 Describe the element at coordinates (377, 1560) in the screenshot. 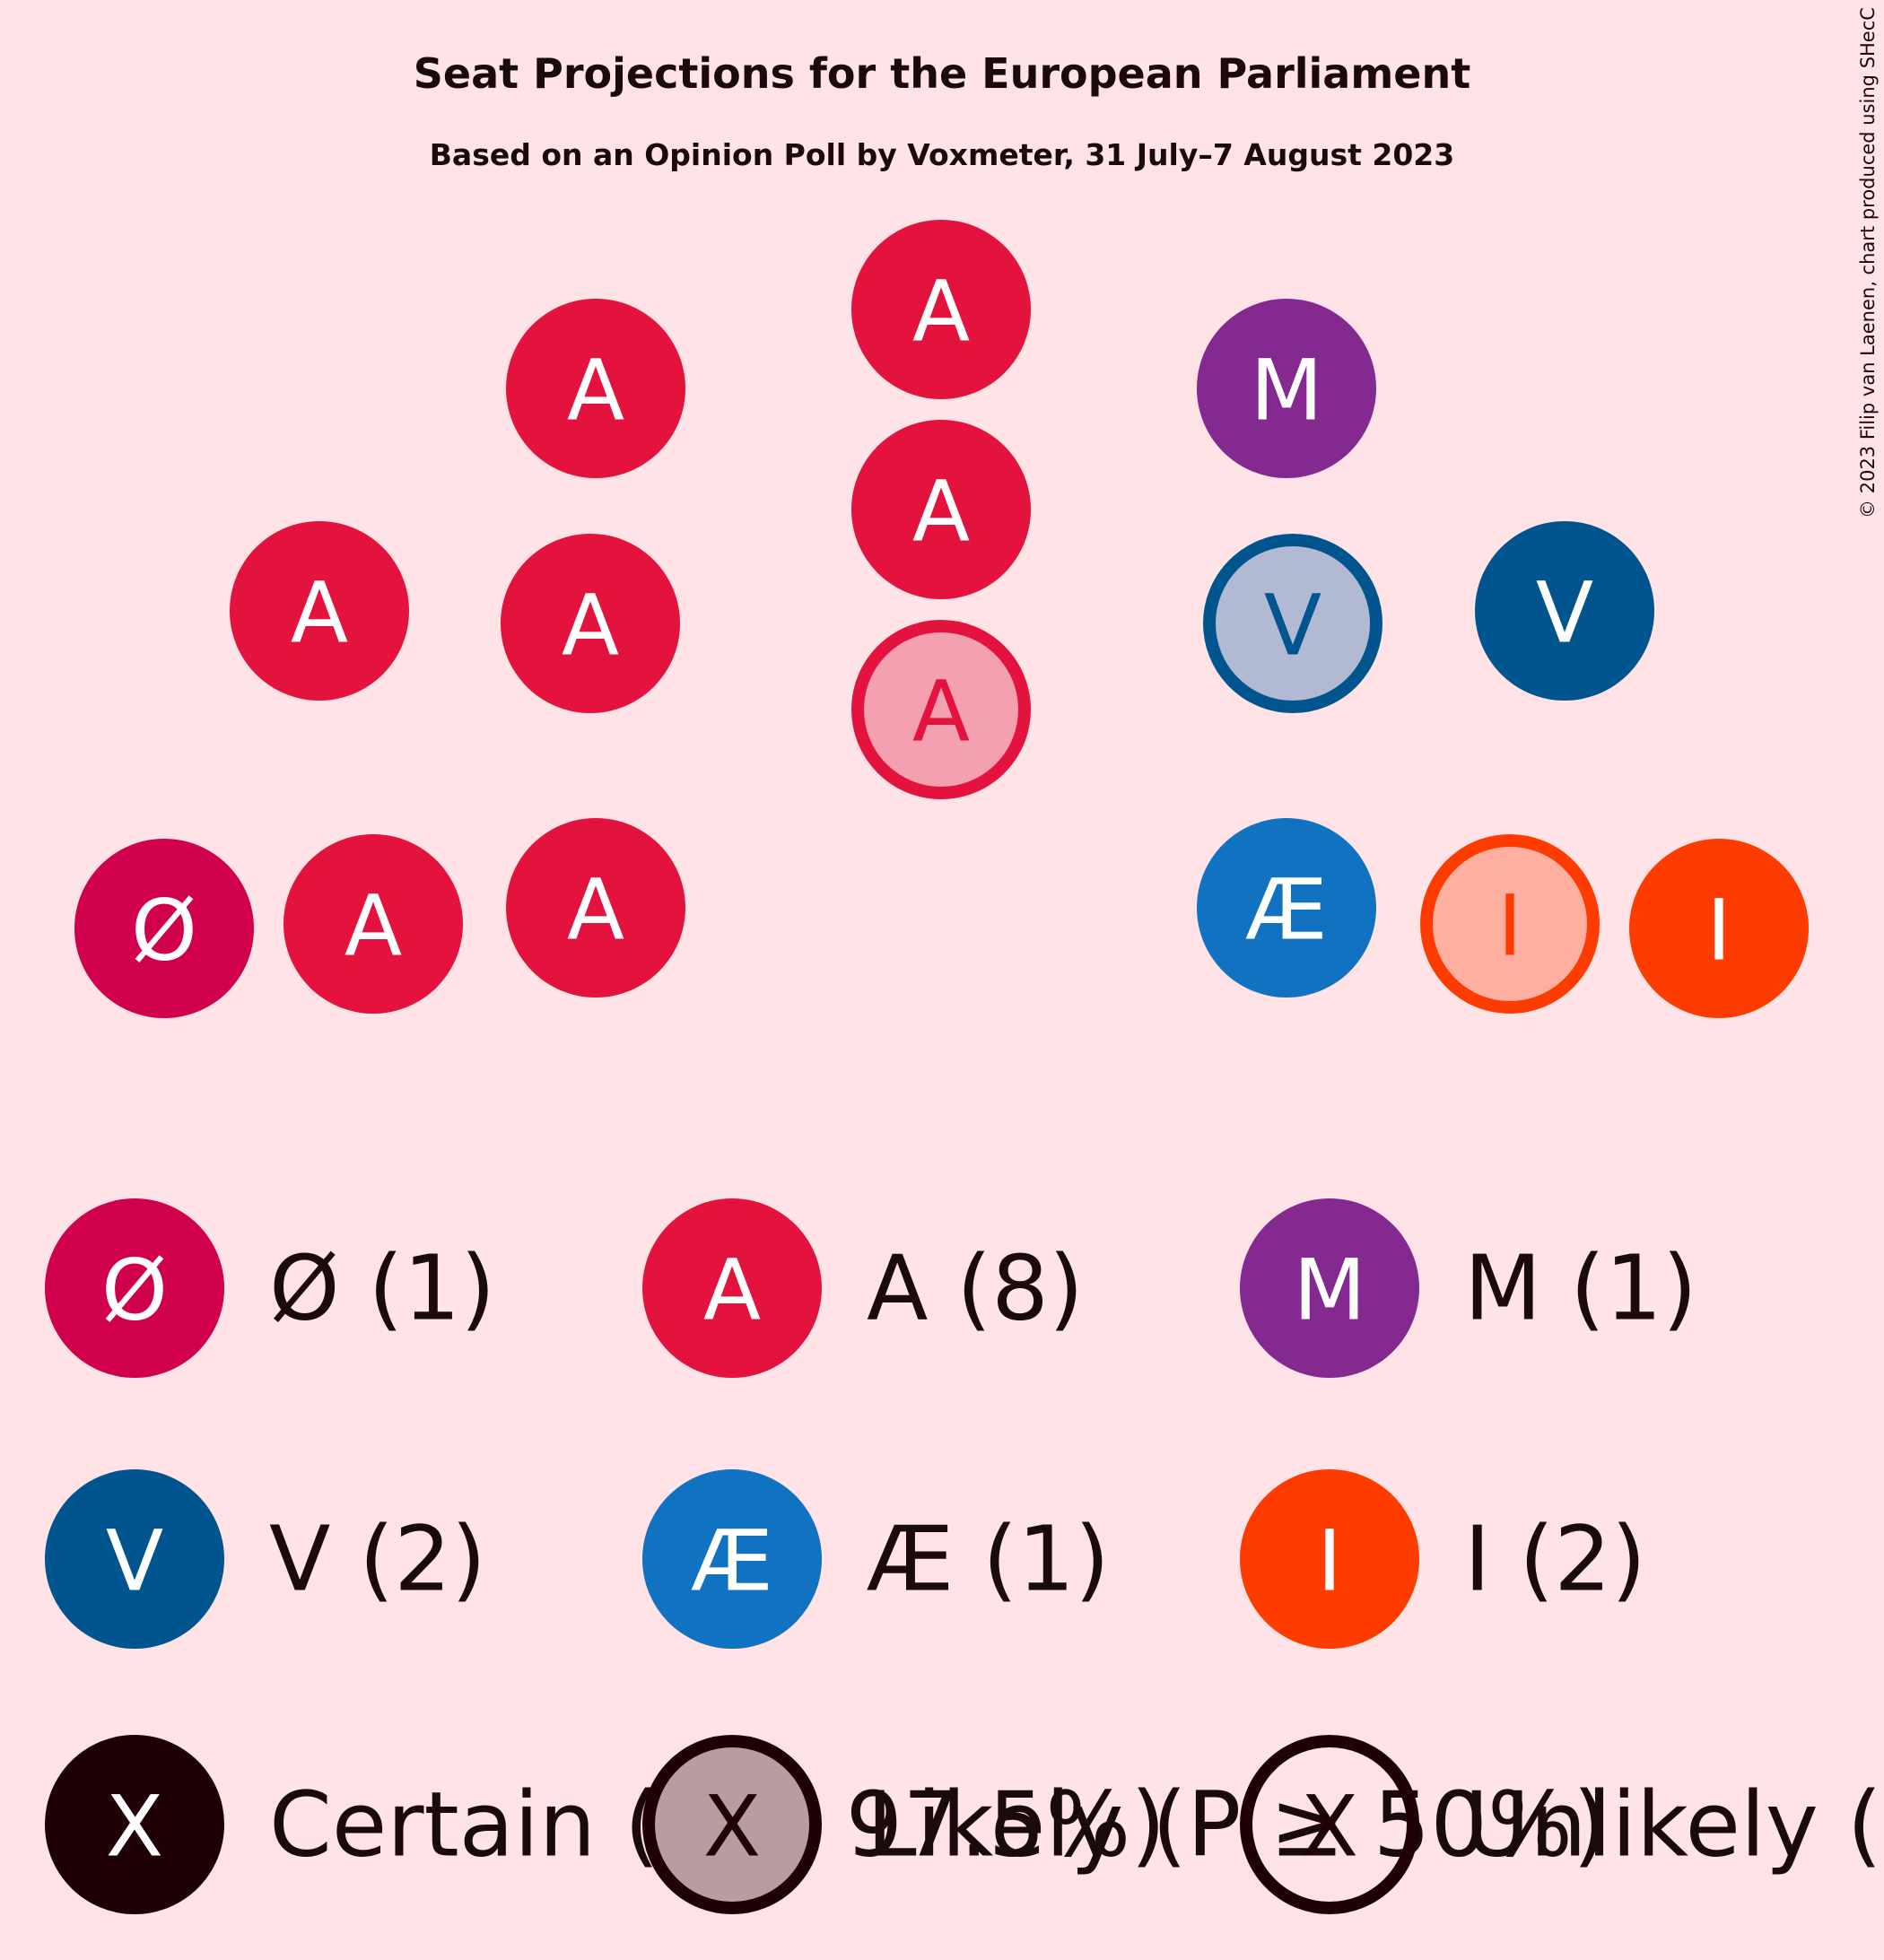

I see `legend-v-label: V (2)` at that location.